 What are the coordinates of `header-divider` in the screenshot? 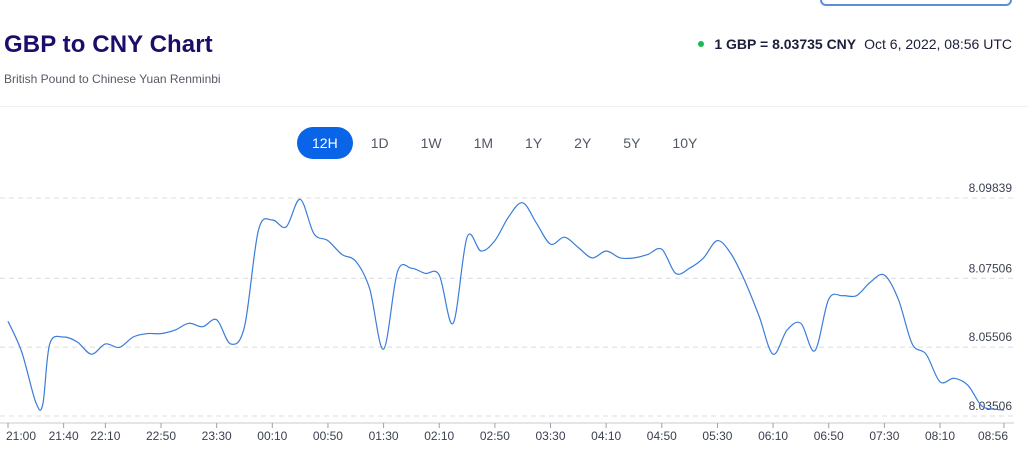 It's located at (514, 106).